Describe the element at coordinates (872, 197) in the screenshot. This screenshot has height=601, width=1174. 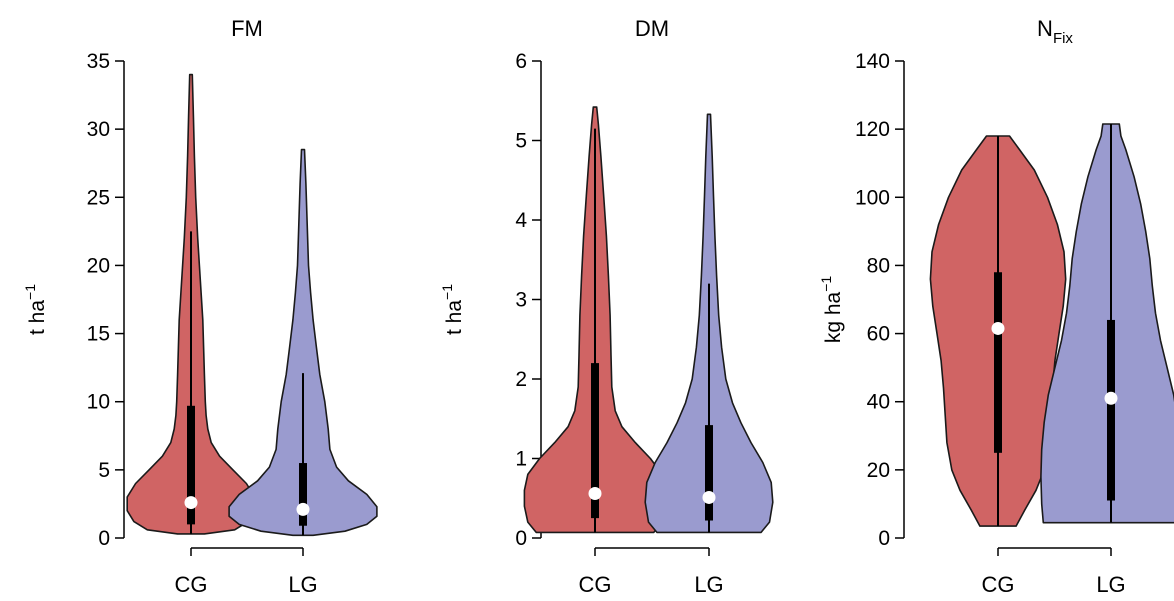
I see `y-tick-label: 100` at that location.